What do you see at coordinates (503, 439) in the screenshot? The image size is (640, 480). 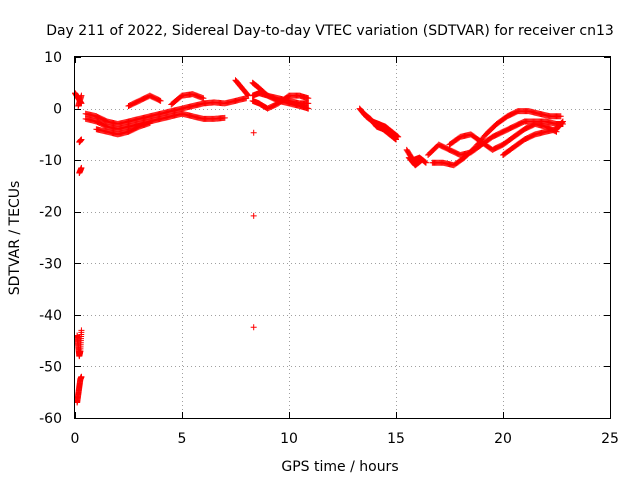 I see `x-tick-label: 20` at bounding box center [503, 439].